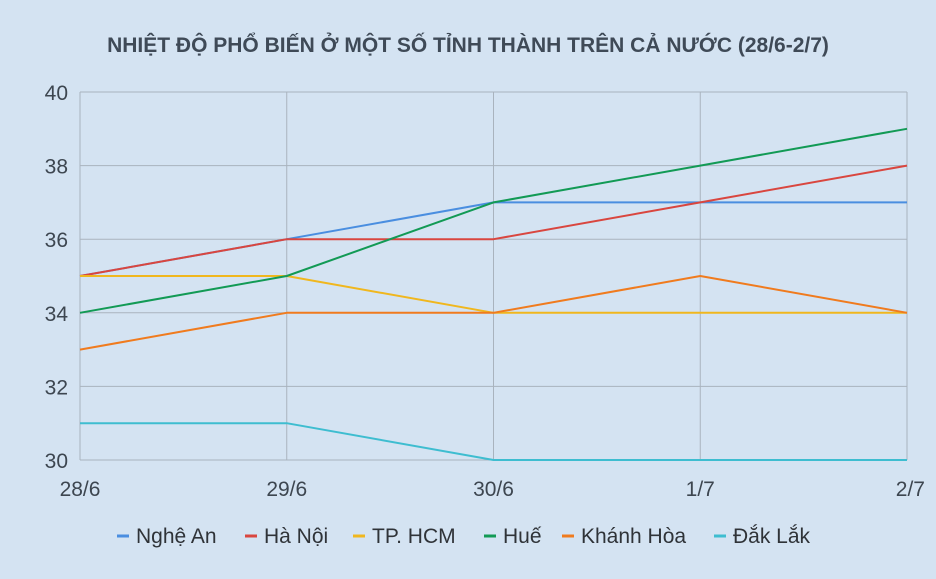 The width and height of the screenshot is (936, 579). Describe the element at coordinates (910, 489) in the screenshot. I see `x-tick-label: 2/7` at that location.